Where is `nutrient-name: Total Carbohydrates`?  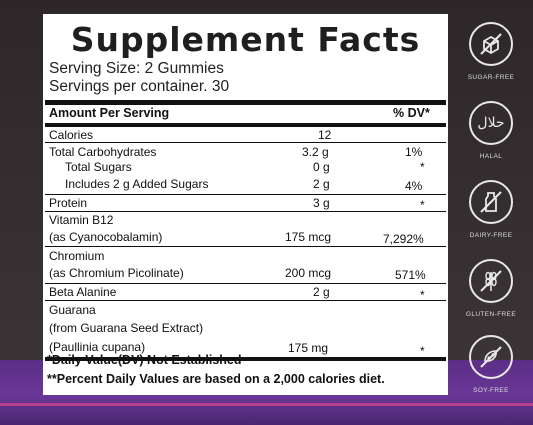 nutrient-name: Total Carbohydrates is located at coordinates (103, 152).